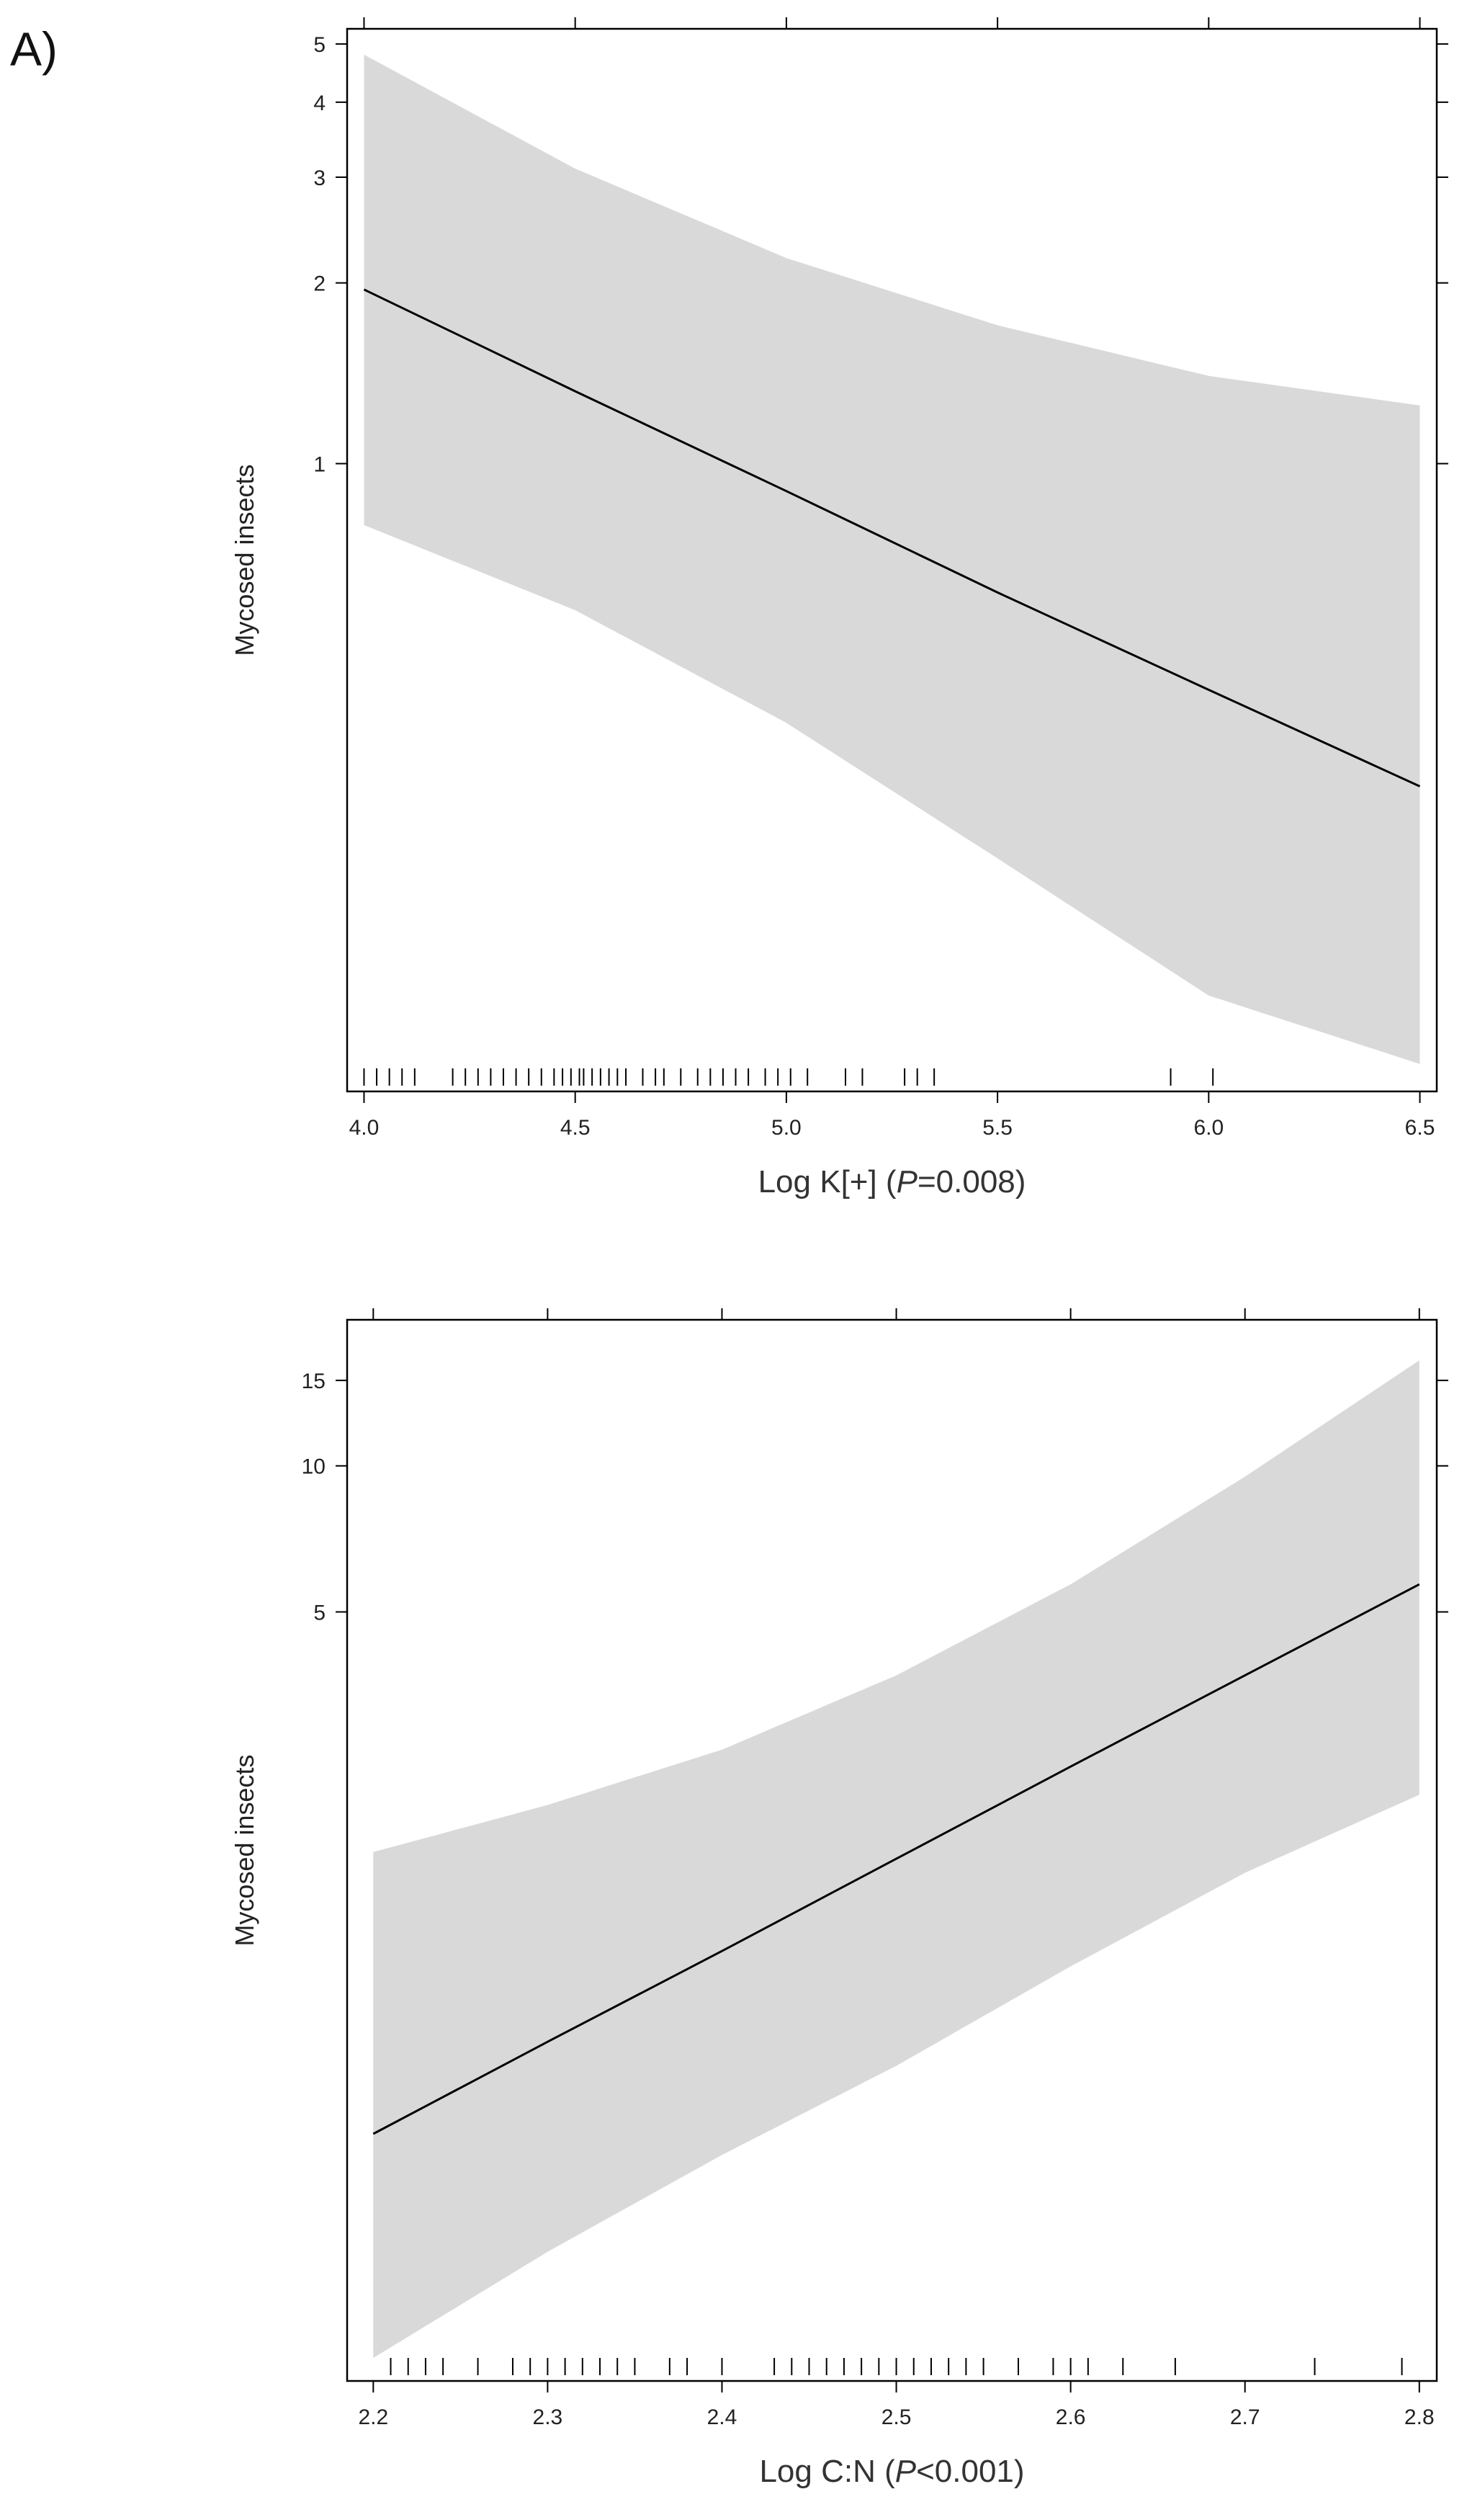  I want to click on x-tick-label: 6.5, so click(1420, 1128).